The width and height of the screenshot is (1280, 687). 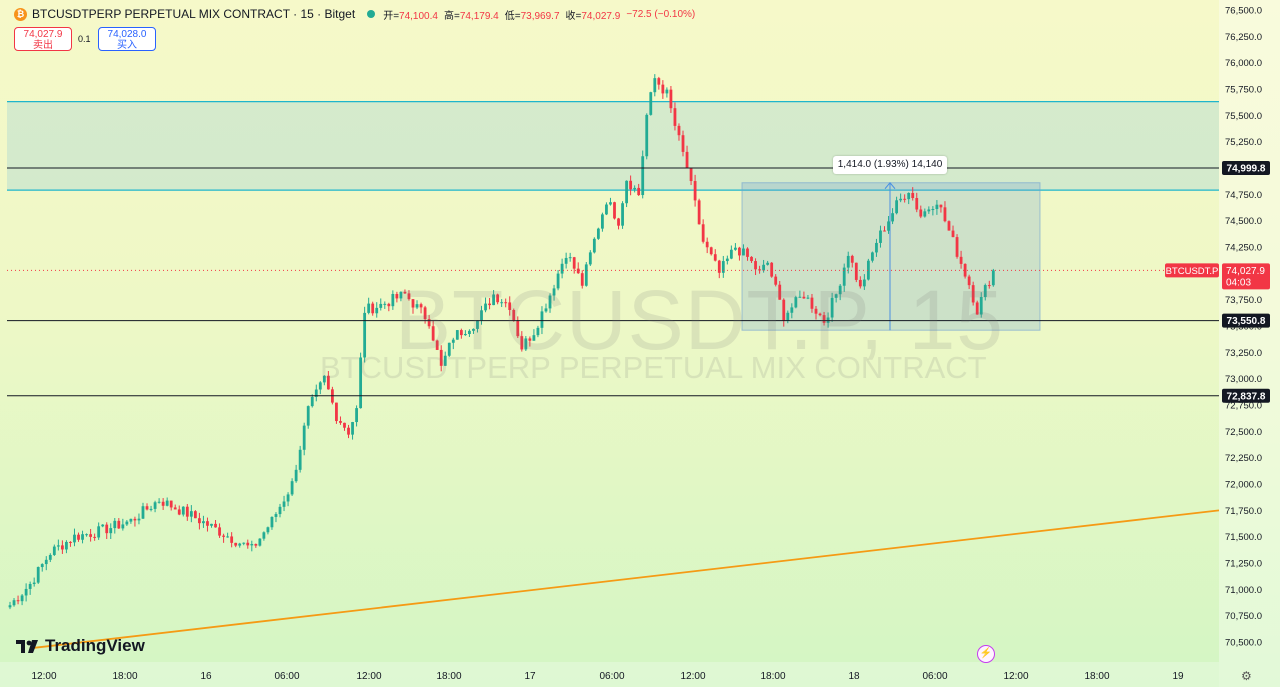 What do you see at coordinates (1246, 395) in the screenshot?
I see `level-price-tag` at bounding box center [1246, 395].